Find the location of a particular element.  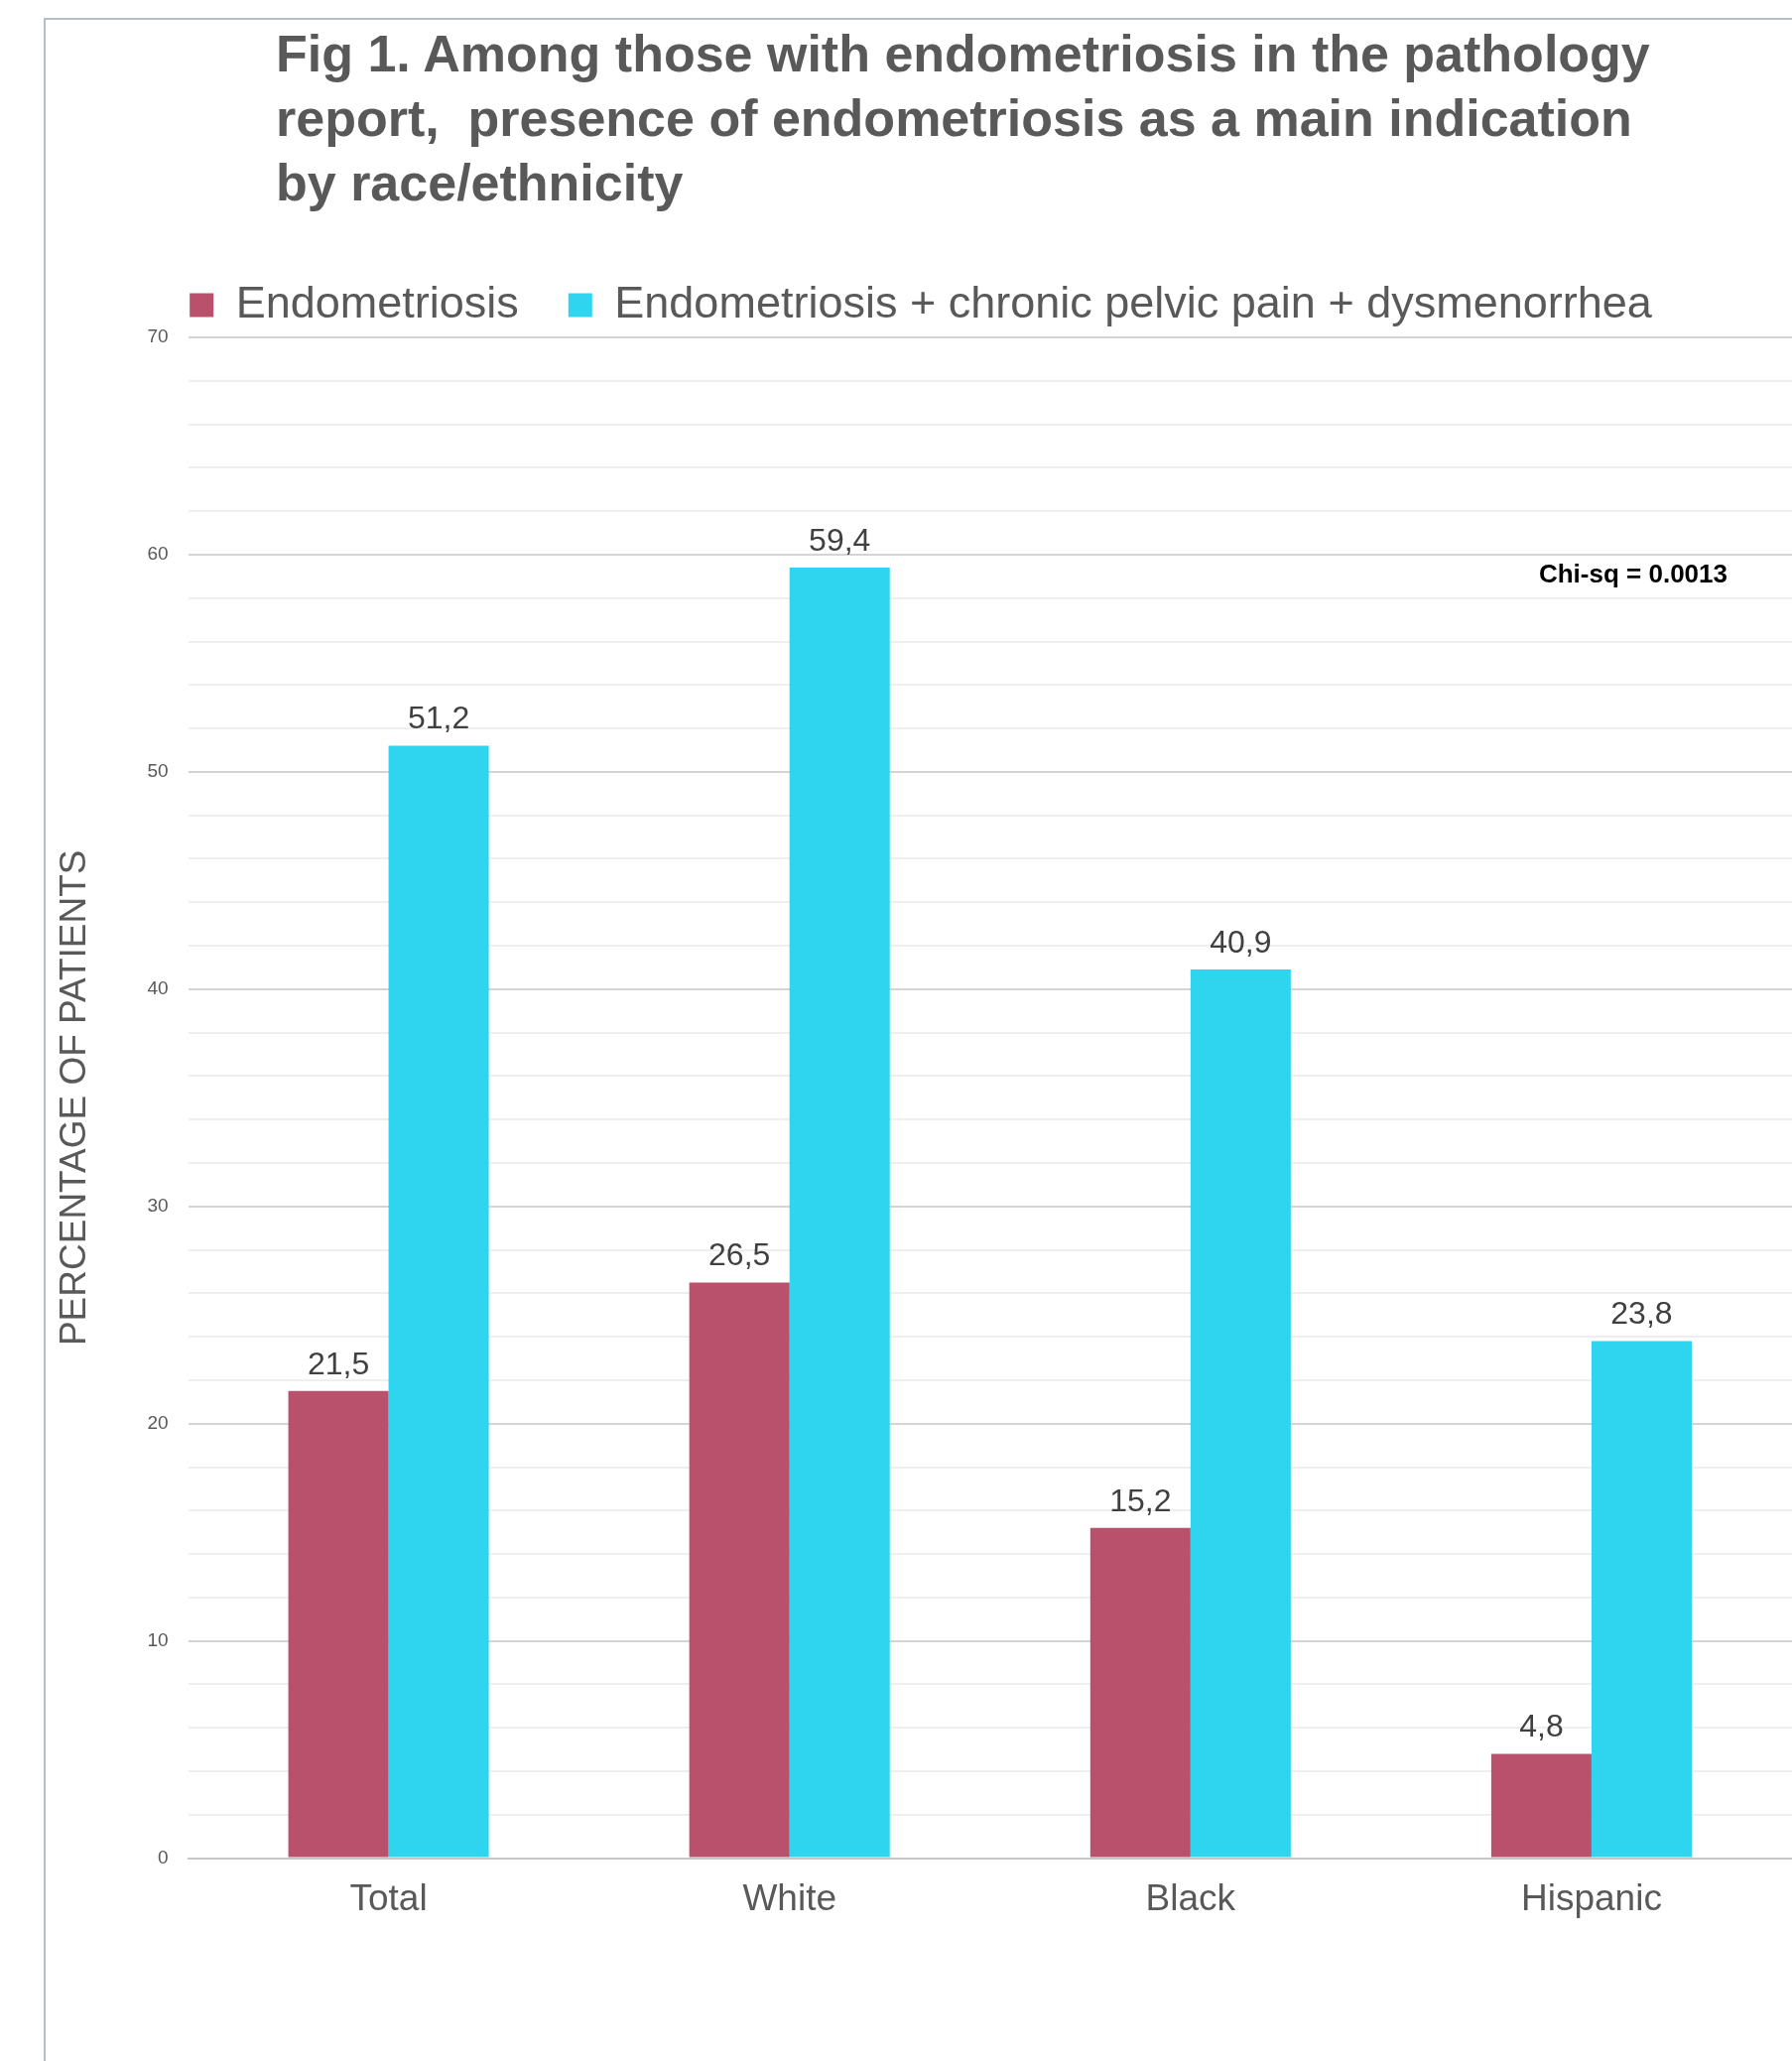

y-tick-label: 40 is located at coordinates (158, 988).